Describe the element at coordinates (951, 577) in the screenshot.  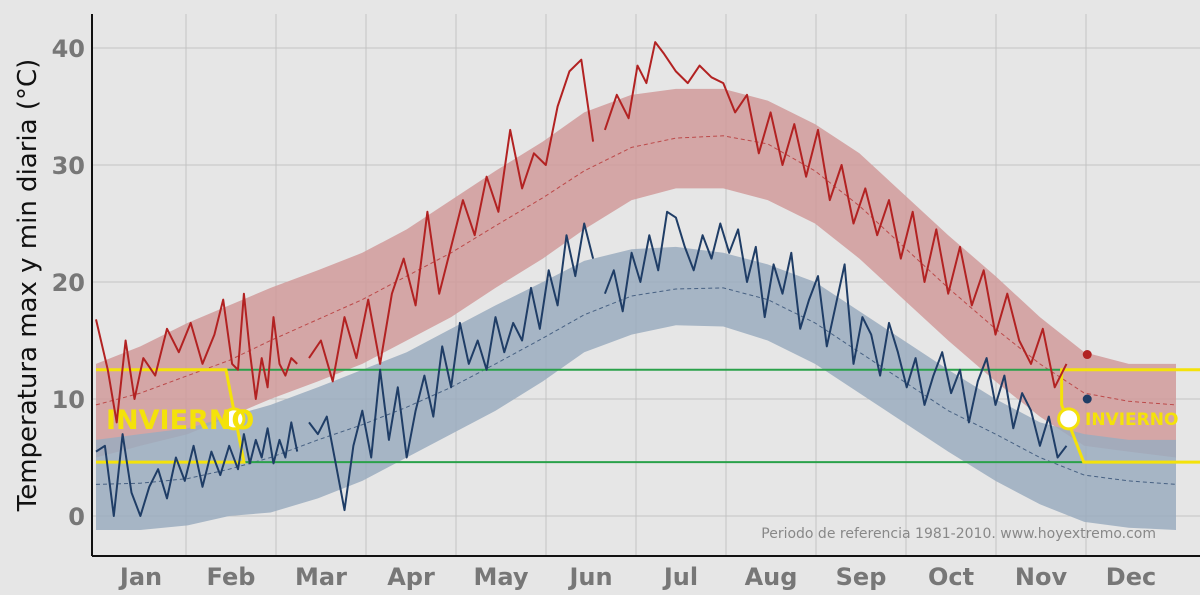
I see `month-label: Oct` at that location.